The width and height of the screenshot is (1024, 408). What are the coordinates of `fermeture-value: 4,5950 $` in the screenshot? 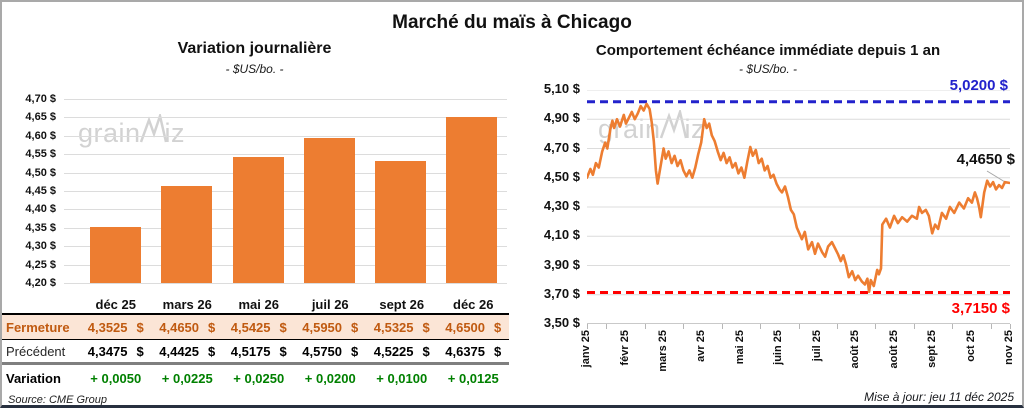 It's located at (330, 327).